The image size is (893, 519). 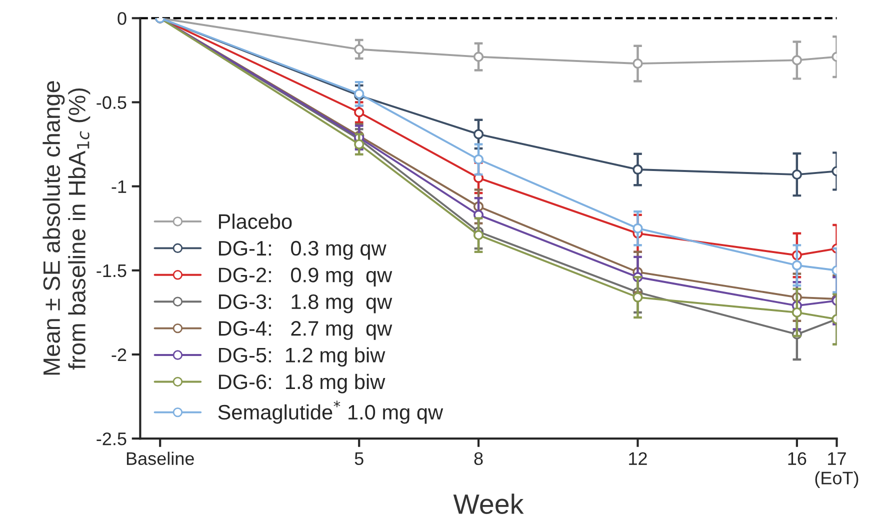 What do you see at coordinates (111, 102) in the screenshot?
I see `y-tick-label: -0.5` at bounding box center [111, 102].